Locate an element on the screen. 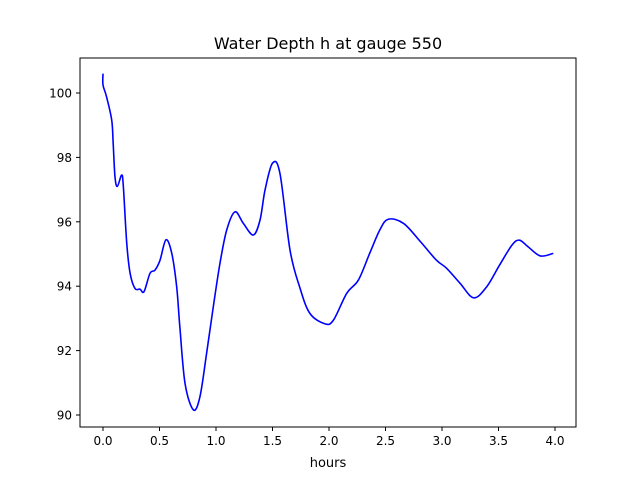  y-tick-label: 100 is located at coordinates (60, 94).